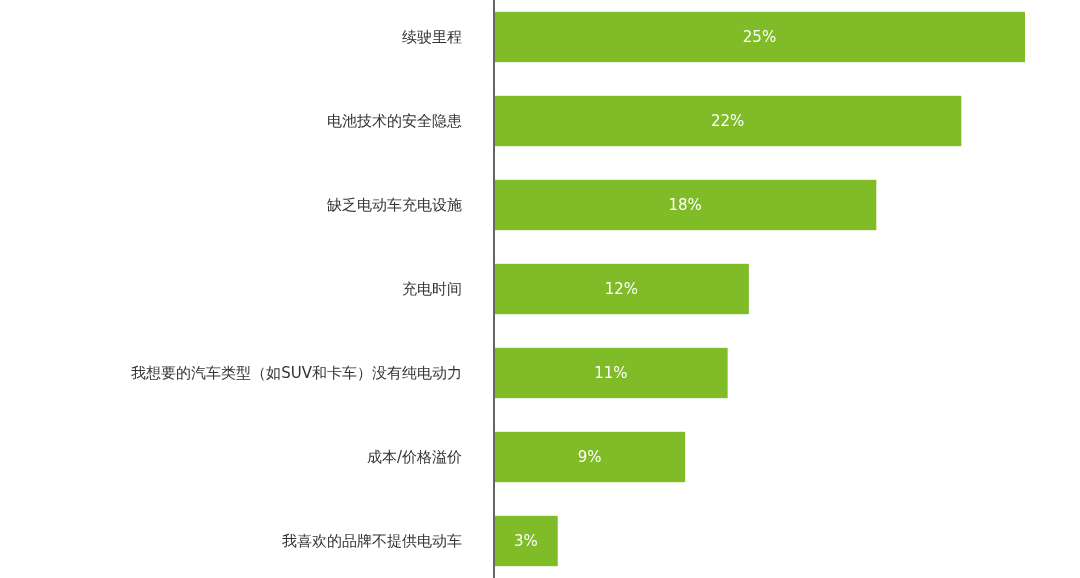  I want to click on data-label: 25%, so click(759, 37).